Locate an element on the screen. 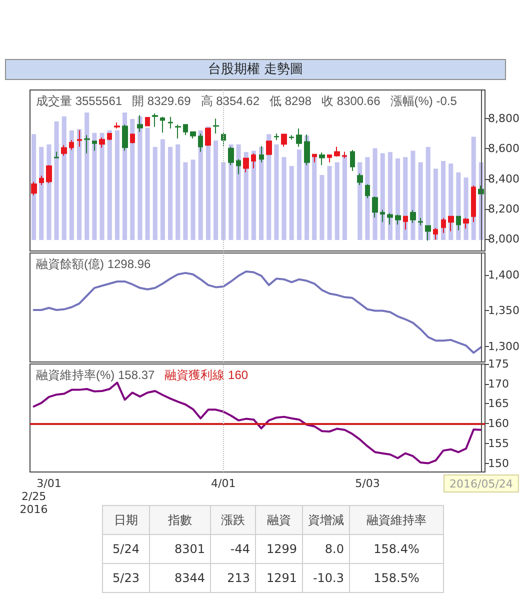 The height and width of the screenshot is (600, 532). y-tick-label: 160 is located at coordinates (498, 423).